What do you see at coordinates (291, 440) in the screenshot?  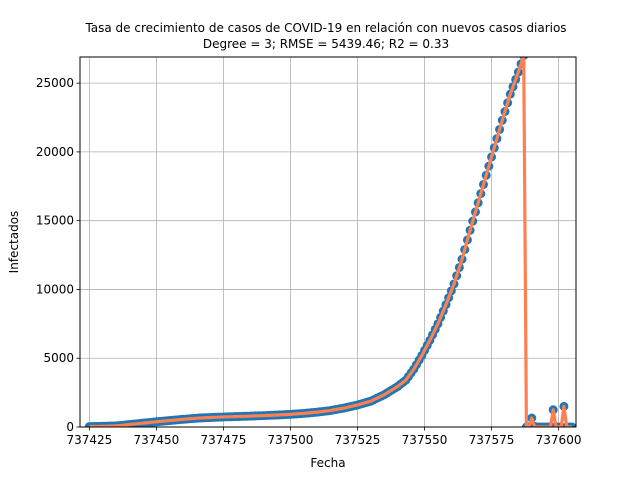 I see `x-tick-label: 737500` at bounding box center [291, 440].